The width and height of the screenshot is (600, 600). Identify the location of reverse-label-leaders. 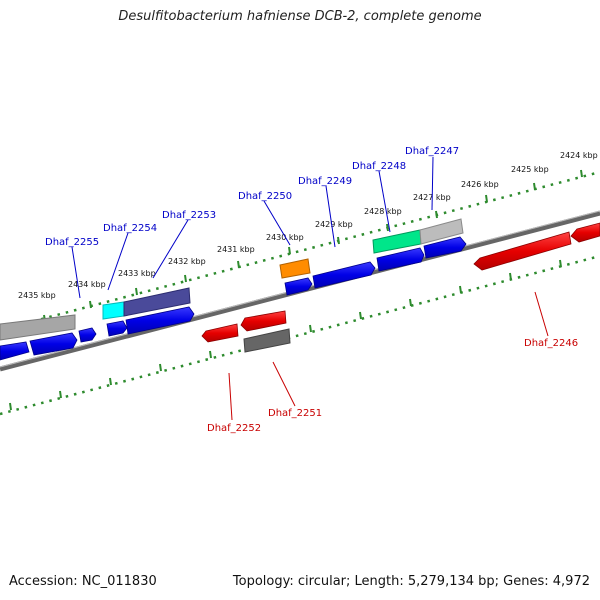
(388, 356).